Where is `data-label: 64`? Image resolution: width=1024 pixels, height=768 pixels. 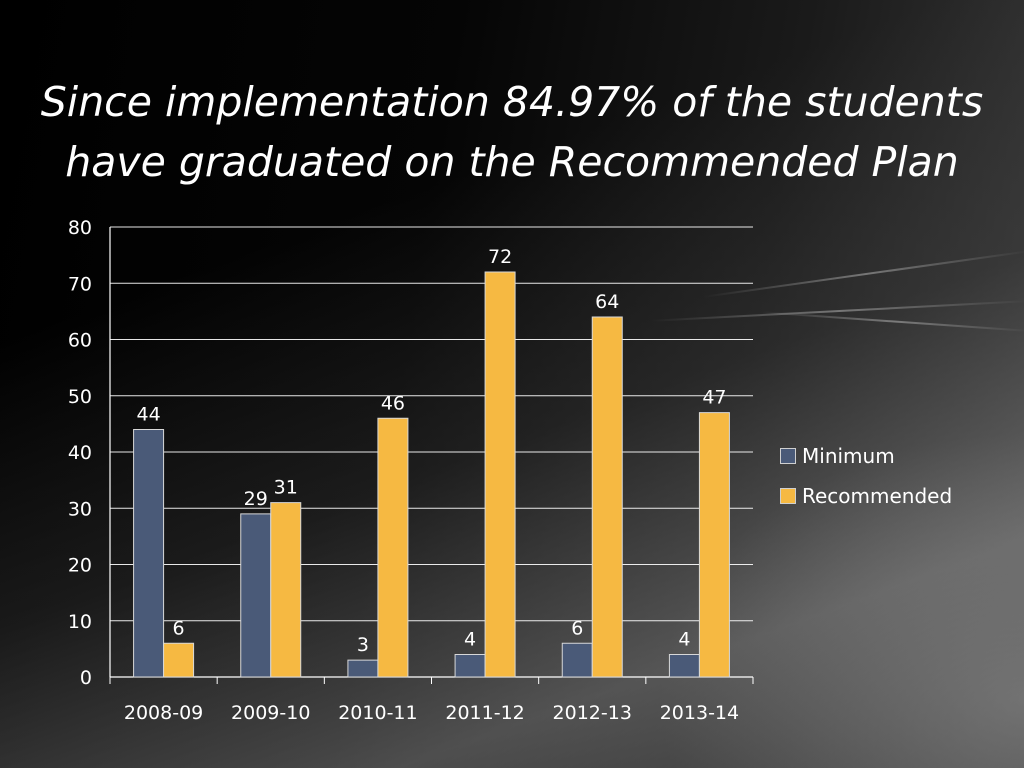 data-label: 64 is located at coordinates (607, 302).